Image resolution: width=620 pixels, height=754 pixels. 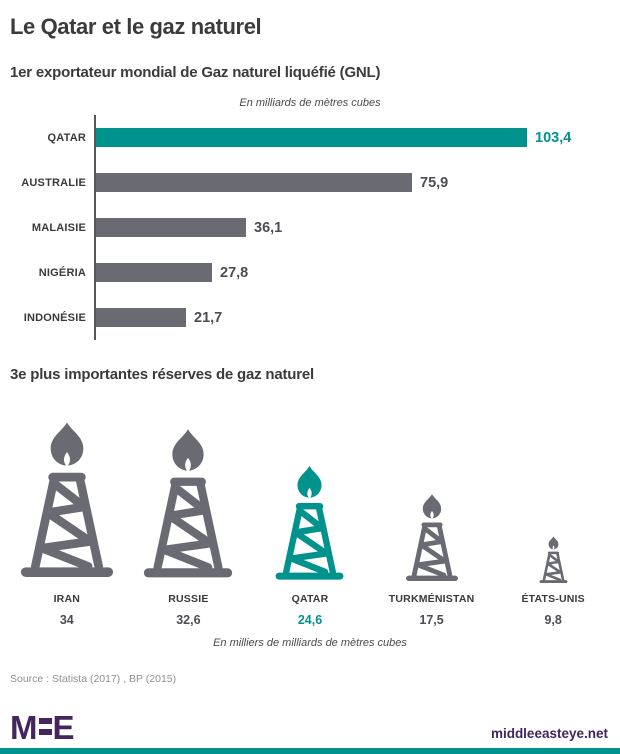 I want to click on bar-area: 21,7, so click(x=357, y=317).